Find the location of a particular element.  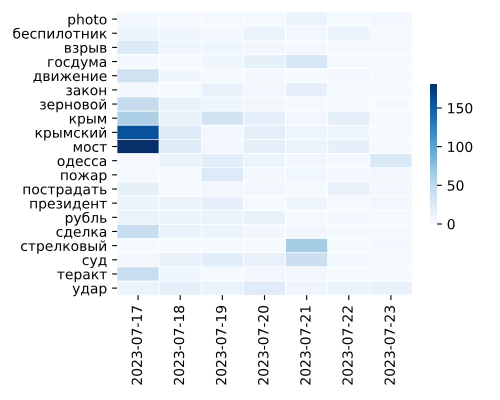

y-tick-label: суд is located at coordinates (94, 262).